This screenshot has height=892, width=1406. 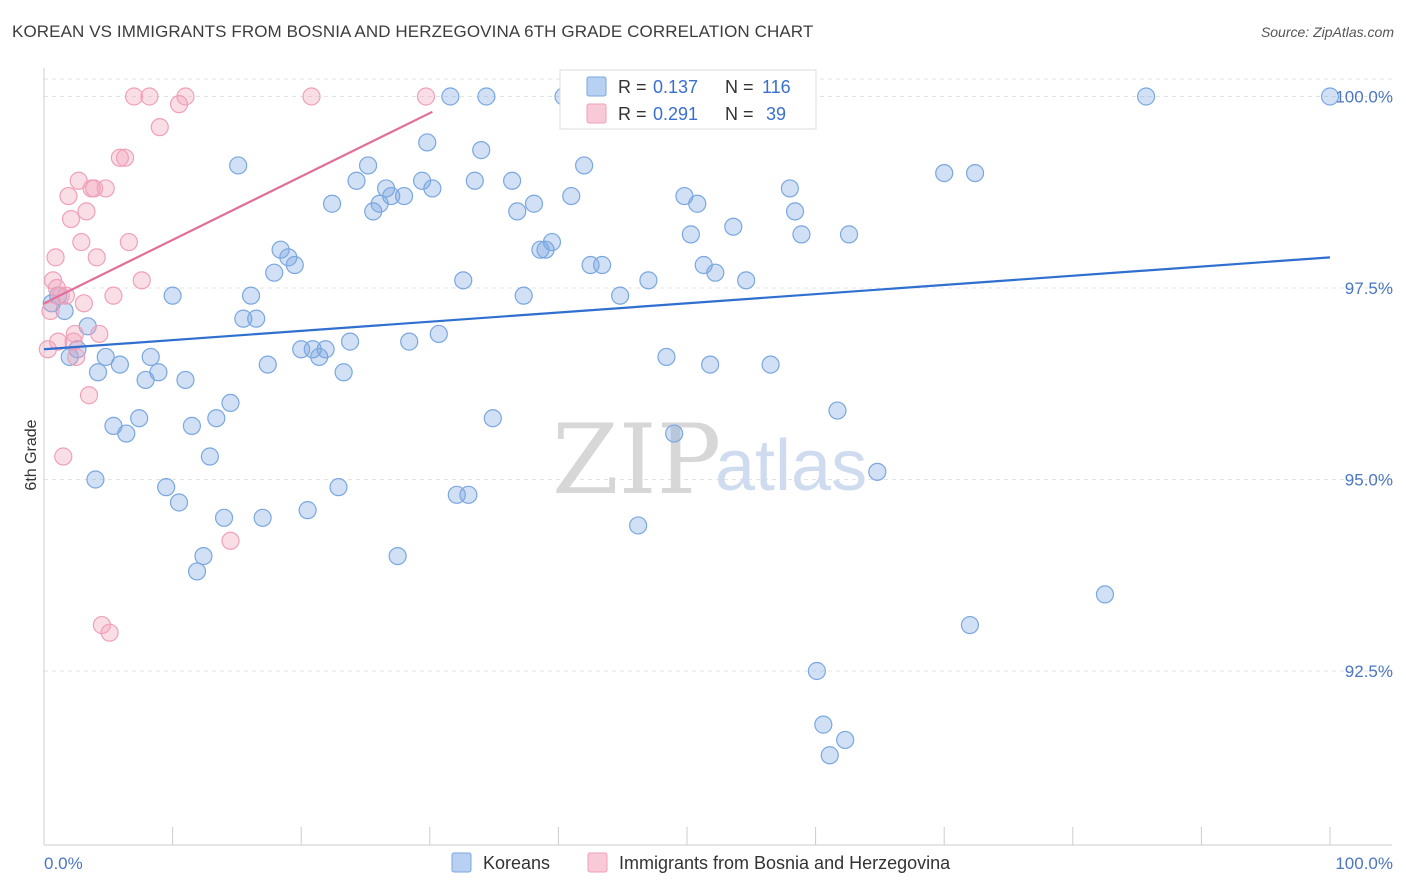 I want to click on bosnia-trend-line, so click(x=238, y=207).